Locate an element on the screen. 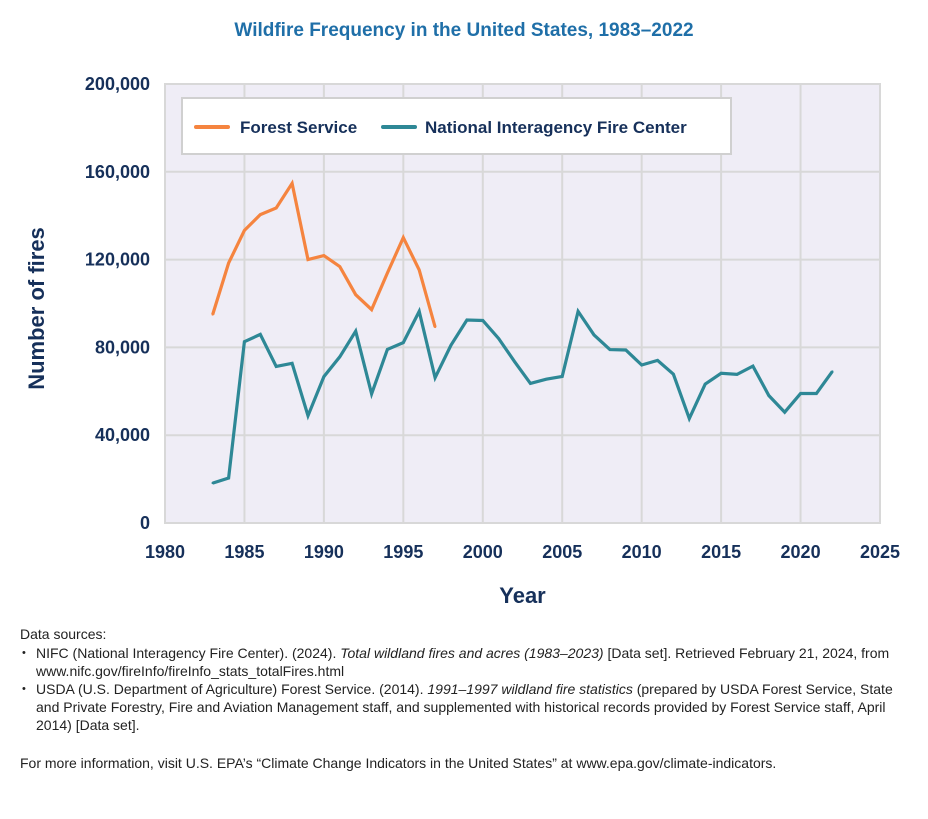 Image resolution: width=928 pixels, height=819 pixels. legend-box is located at coordinates (456, 126).